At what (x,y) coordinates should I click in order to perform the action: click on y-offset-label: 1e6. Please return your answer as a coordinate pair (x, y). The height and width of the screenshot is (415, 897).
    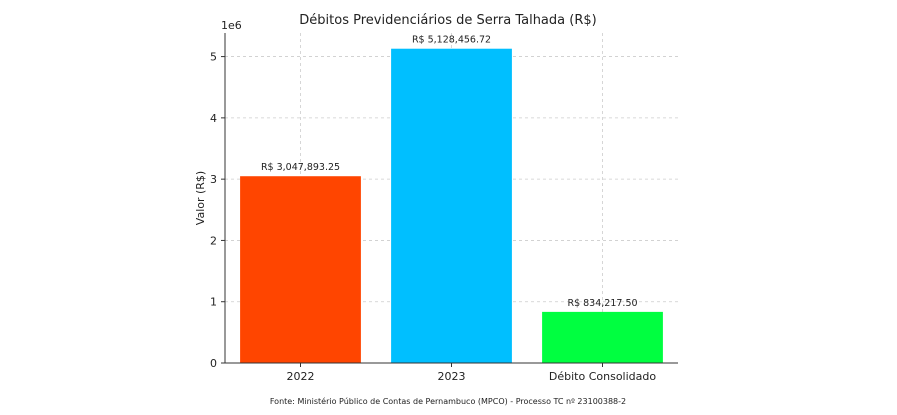
    Looking at the image, I should click on (231, 25).